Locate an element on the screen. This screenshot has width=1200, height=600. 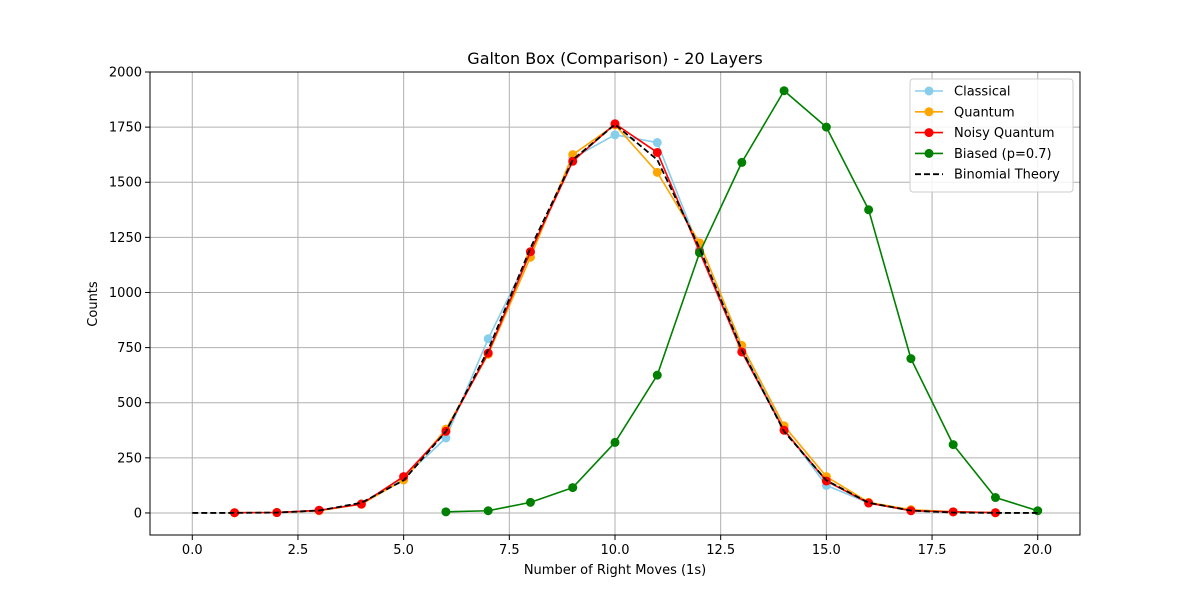
x-tick-label: 20.0 is located at coordinates (1037, 550).